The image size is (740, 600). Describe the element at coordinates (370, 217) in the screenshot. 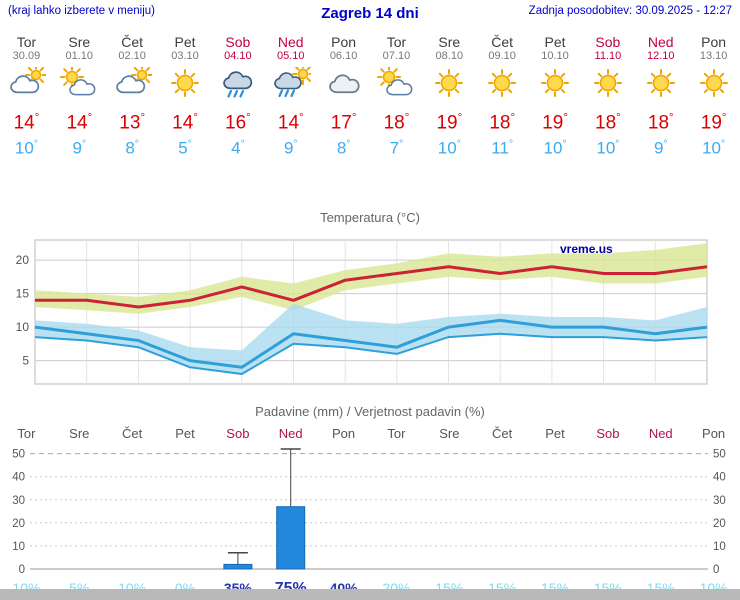

I see `temperature-chart-title: Temperatura (°C)` at that location.